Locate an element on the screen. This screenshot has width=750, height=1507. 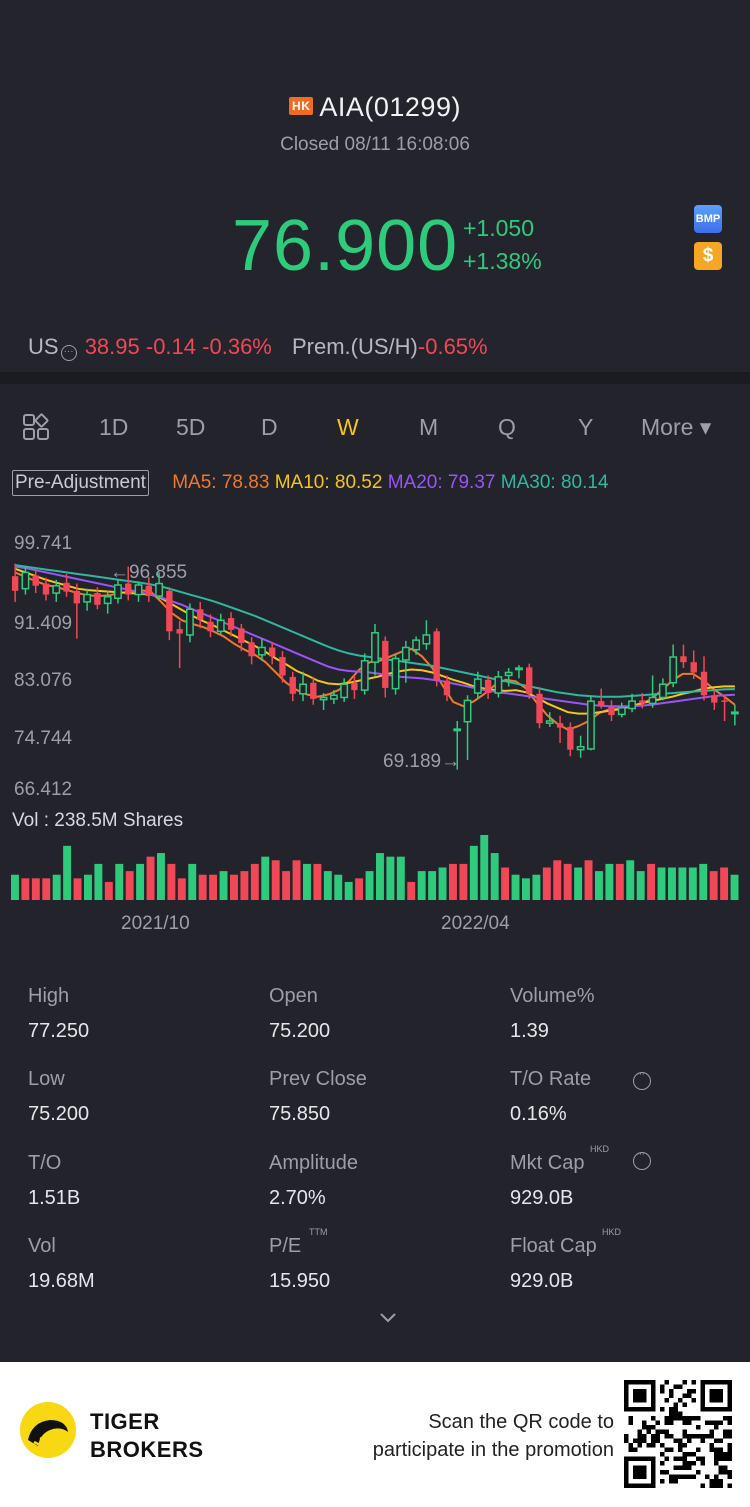
currency-superscript: HKD is located at coordinates (600, 1149).